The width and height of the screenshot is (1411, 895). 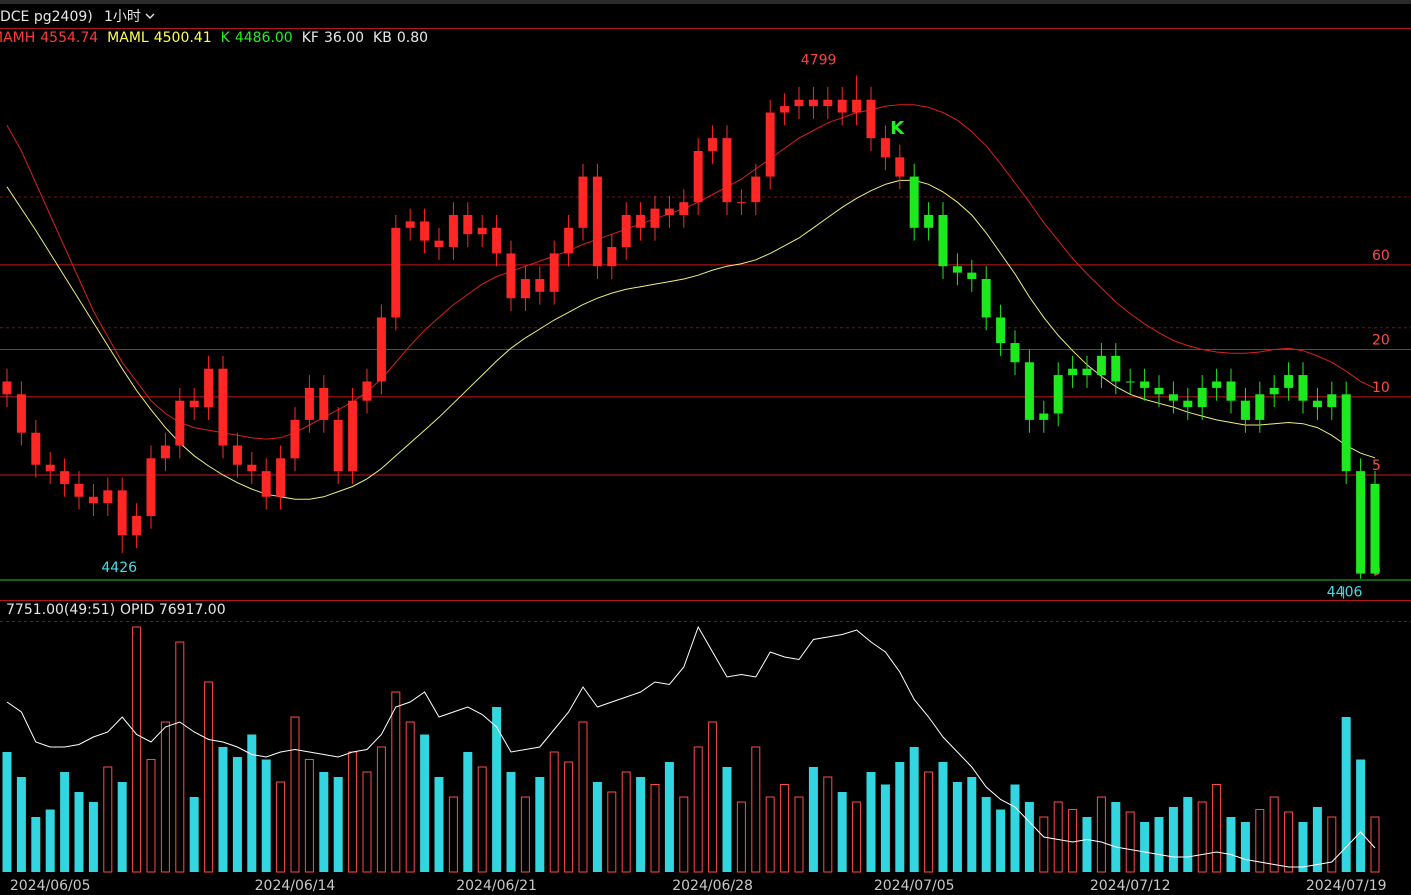 What do you see at coordinates (705, 2) in the screenshot?
I see `top-strip` at bounding box center [705, 2].